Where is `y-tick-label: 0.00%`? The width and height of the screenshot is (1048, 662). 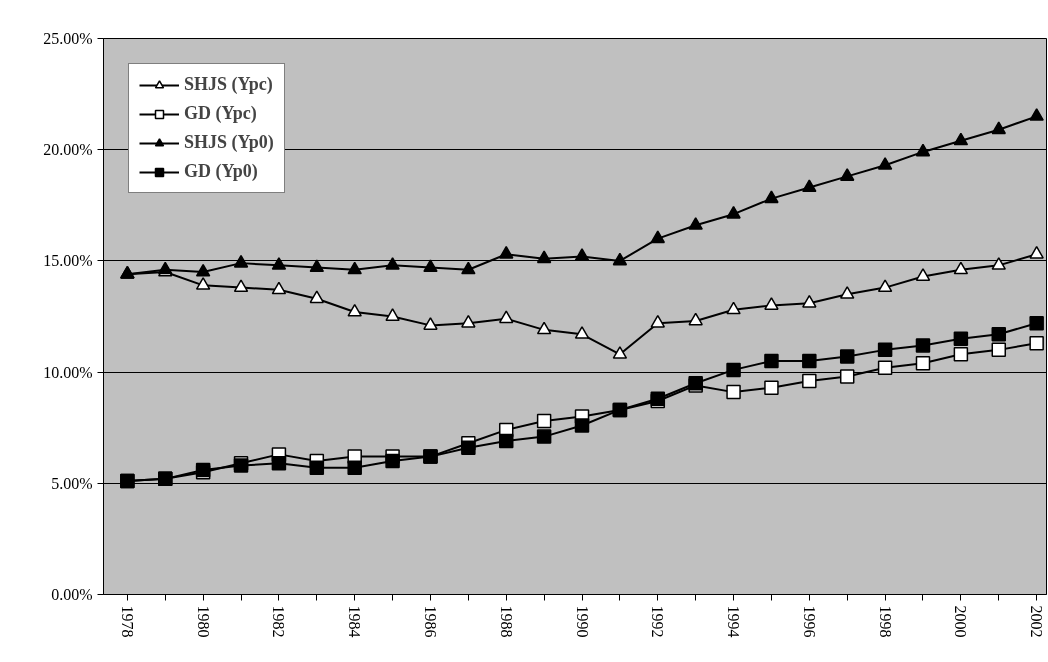 y-tick-label: 0.00% is located at coordinates (72, 594).